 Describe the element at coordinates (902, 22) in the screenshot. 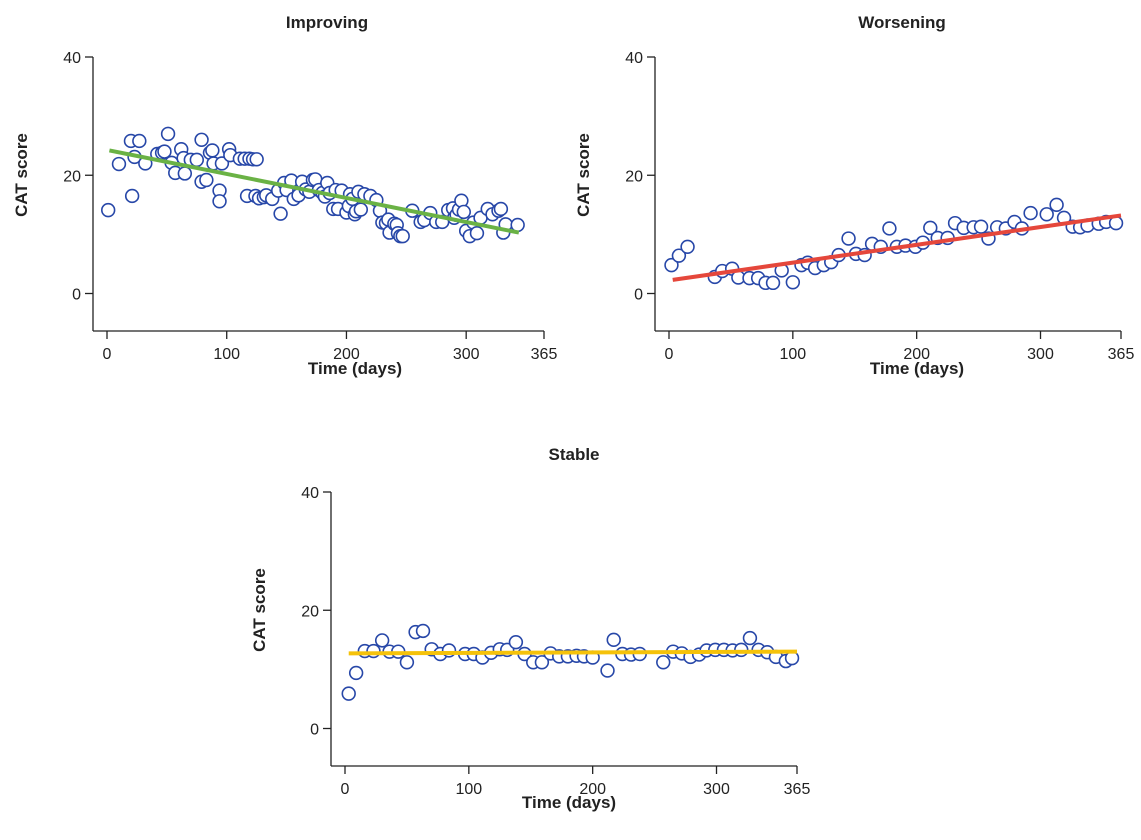

I see `panel-title: Worsening` at that location.